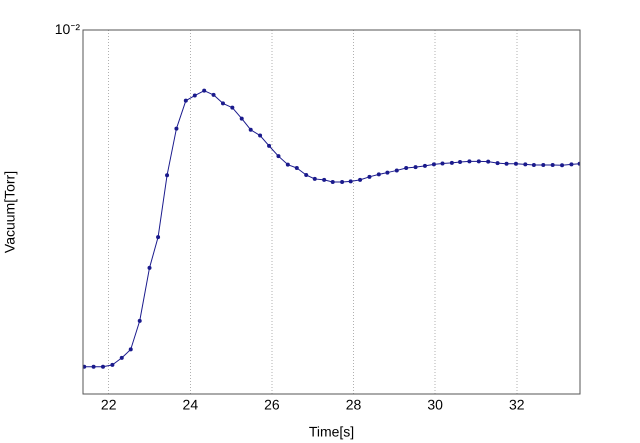 The image size is (640, 443). I want to click on x-axis-title: Time[s], so click(331, 431).